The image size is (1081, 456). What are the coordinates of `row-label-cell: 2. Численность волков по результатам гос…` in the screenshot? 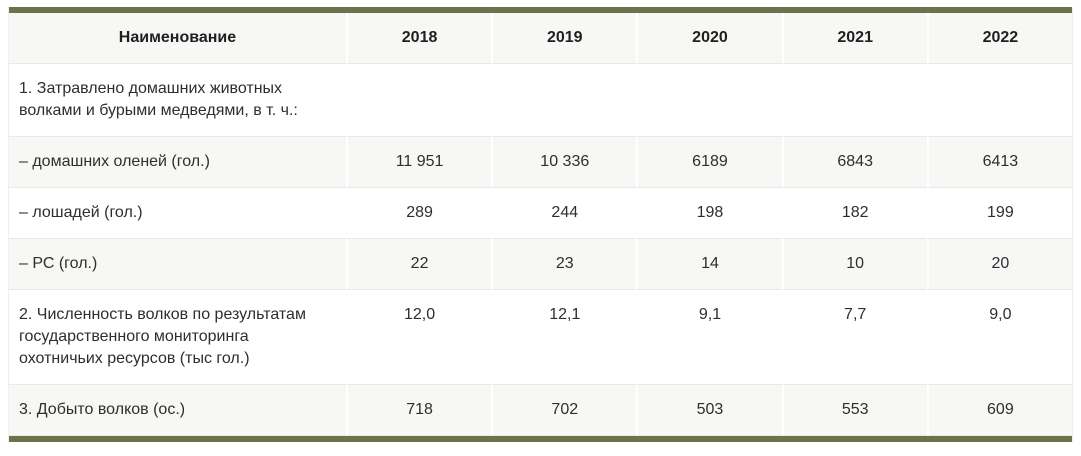 It's located at (177, 337).